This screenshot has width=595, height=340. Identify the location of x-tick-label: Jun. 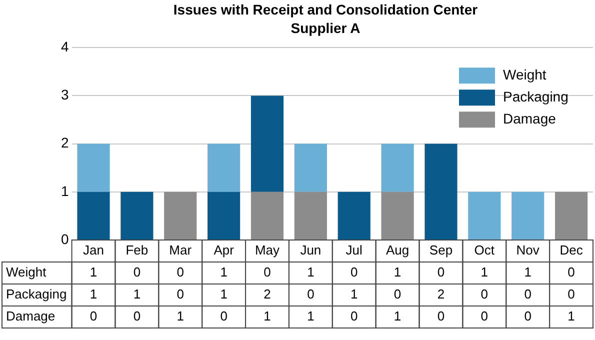
(311, 250).